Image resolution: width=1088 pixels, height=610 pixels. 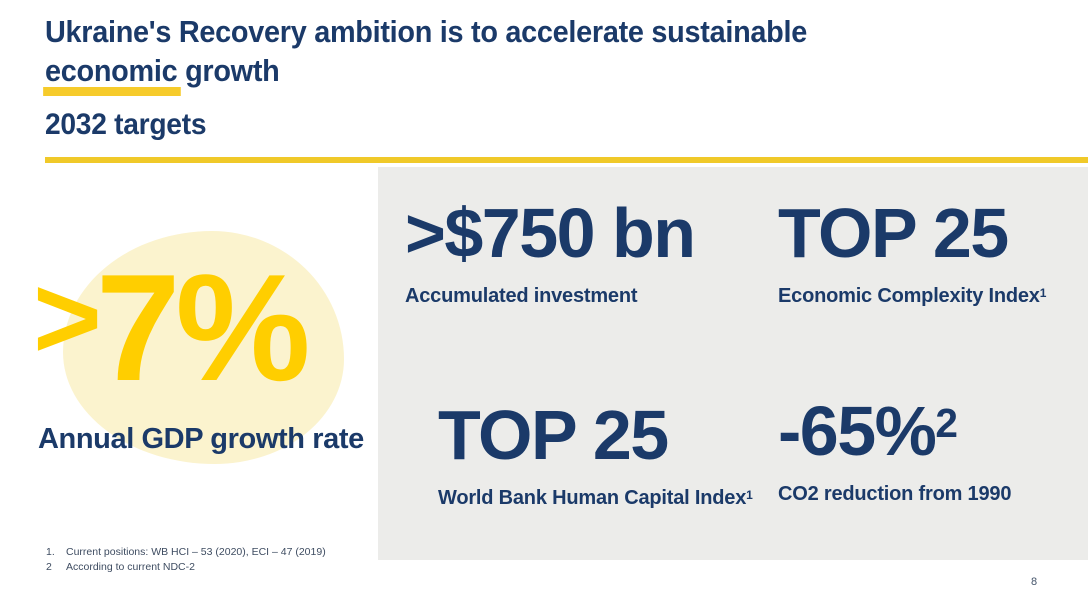 What do you see at coordinates (946, 422) in the screenshot?
I see `stat-value-sup: 2` at bounding box center [946, 422].